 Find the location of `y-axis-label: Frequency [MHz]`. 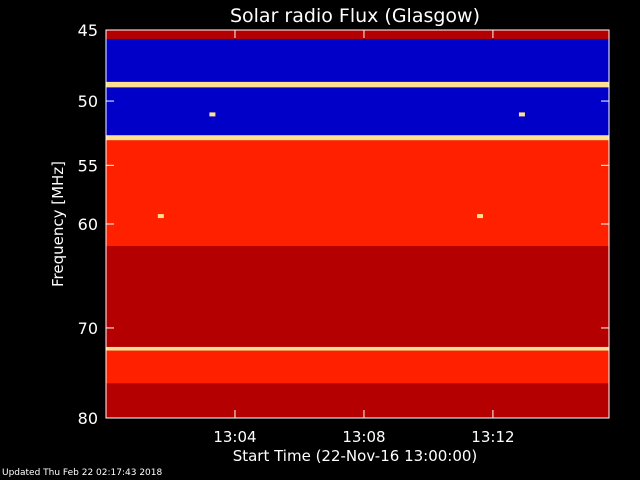

y-axis-label: Frequency [MHz] is located at coordinates (58, 224).